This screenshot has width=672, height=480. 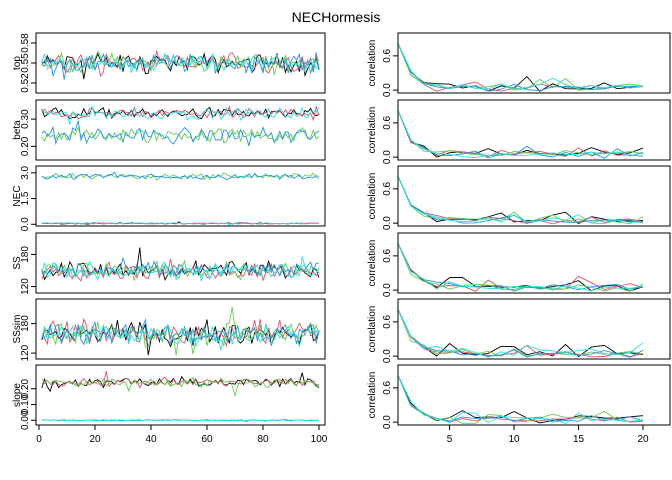 What do you see at coordinates (387, 188) in the screenshot?
I see `acf-3-ytick-label: 0.6` at bounding box center [387, 188].